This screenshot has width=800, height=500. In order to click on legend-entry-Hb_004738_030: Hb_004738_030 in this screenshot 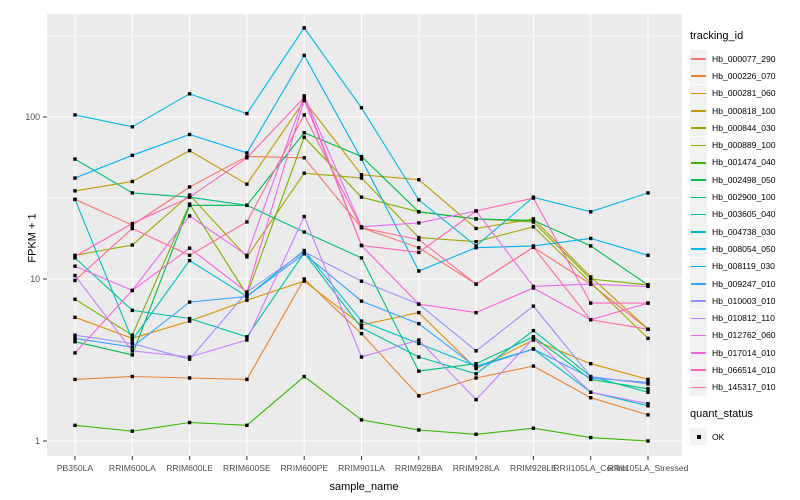, I will do `click(745, 232)`.